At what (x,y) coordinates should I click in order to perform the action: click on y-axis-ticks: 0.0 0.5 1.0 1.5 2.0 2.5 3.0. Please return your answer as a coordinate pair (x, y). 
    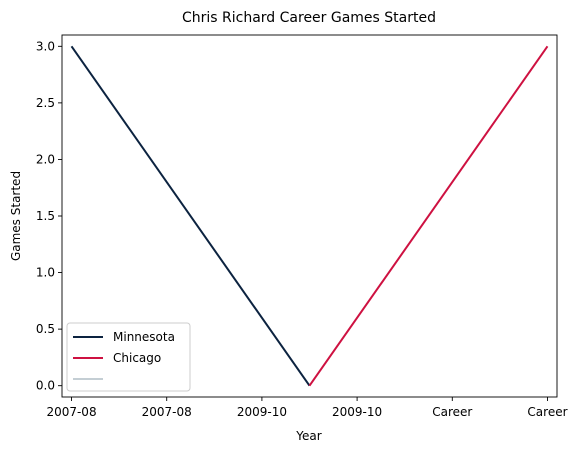
    Looking at the image, I should click on (49, 215).